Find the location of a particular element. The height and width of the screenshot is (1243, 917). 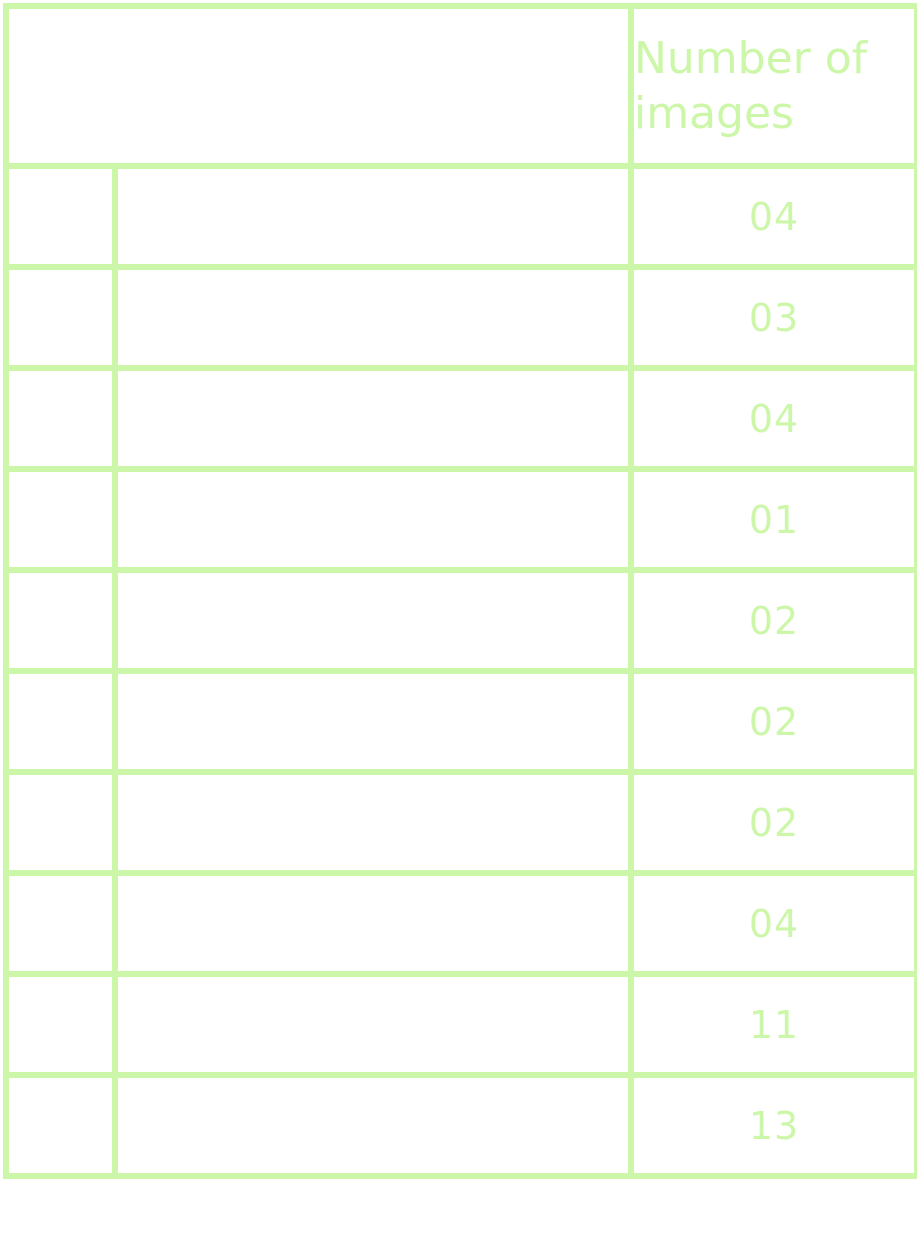

image-count-cell: 11 is located at coordinates (772, 1024).